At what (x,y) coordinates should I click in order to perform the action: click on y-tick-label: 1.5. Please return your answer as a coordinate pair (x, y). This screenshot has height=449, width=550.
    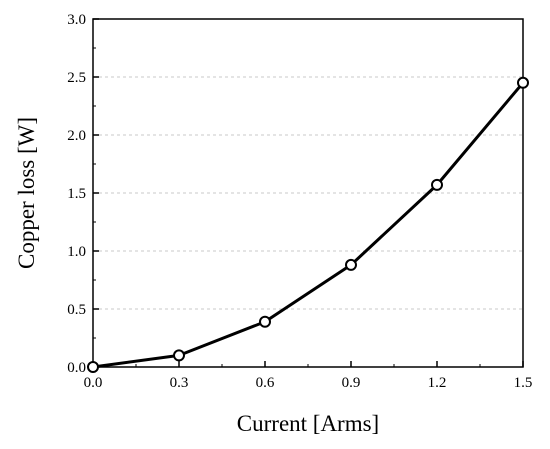
    Looking at the image, I should click on (76, 194).